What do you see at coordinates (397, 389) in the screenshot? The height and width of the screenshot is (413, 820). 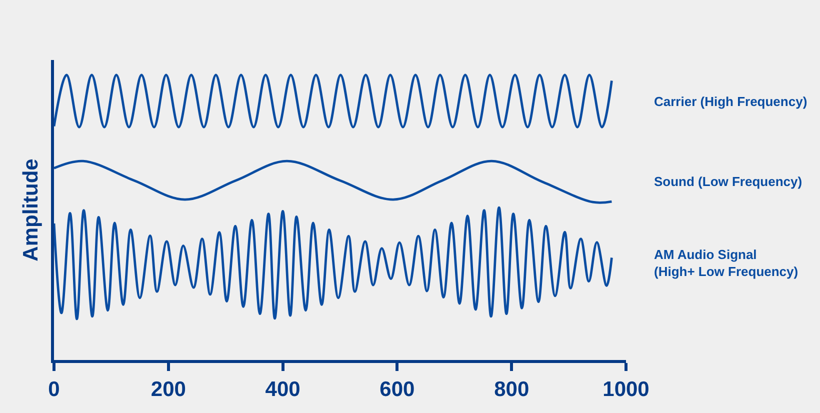 I see `x-tick-label: 600` at bounding box center [397, 389].